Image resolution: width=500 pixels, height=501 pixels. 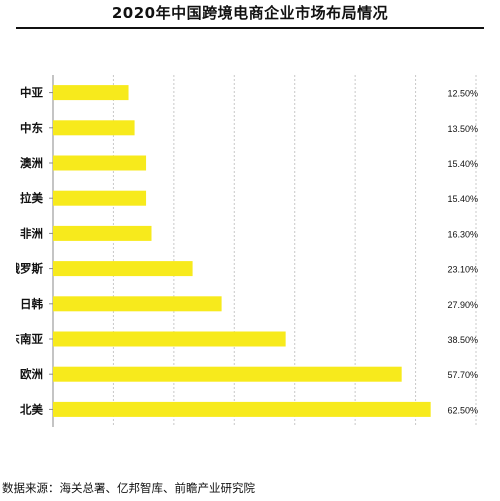 I want to click on category-label: 日韩, so click(x=31, y=304).